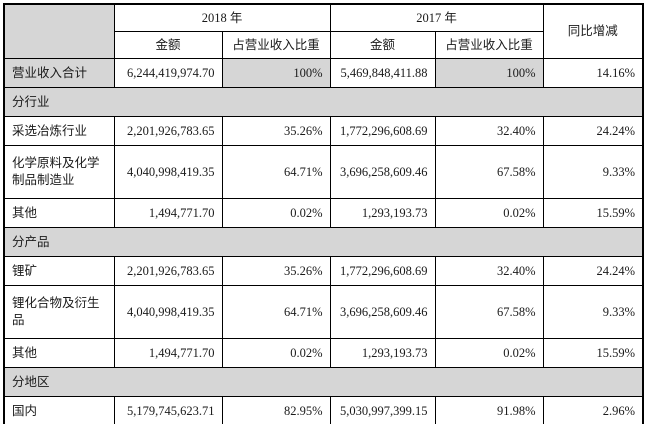 The width and height of the screenshot is (645, 424). I want to click on header-row-years: 2018 年 2017 年 同比增减, so click(323, 31).